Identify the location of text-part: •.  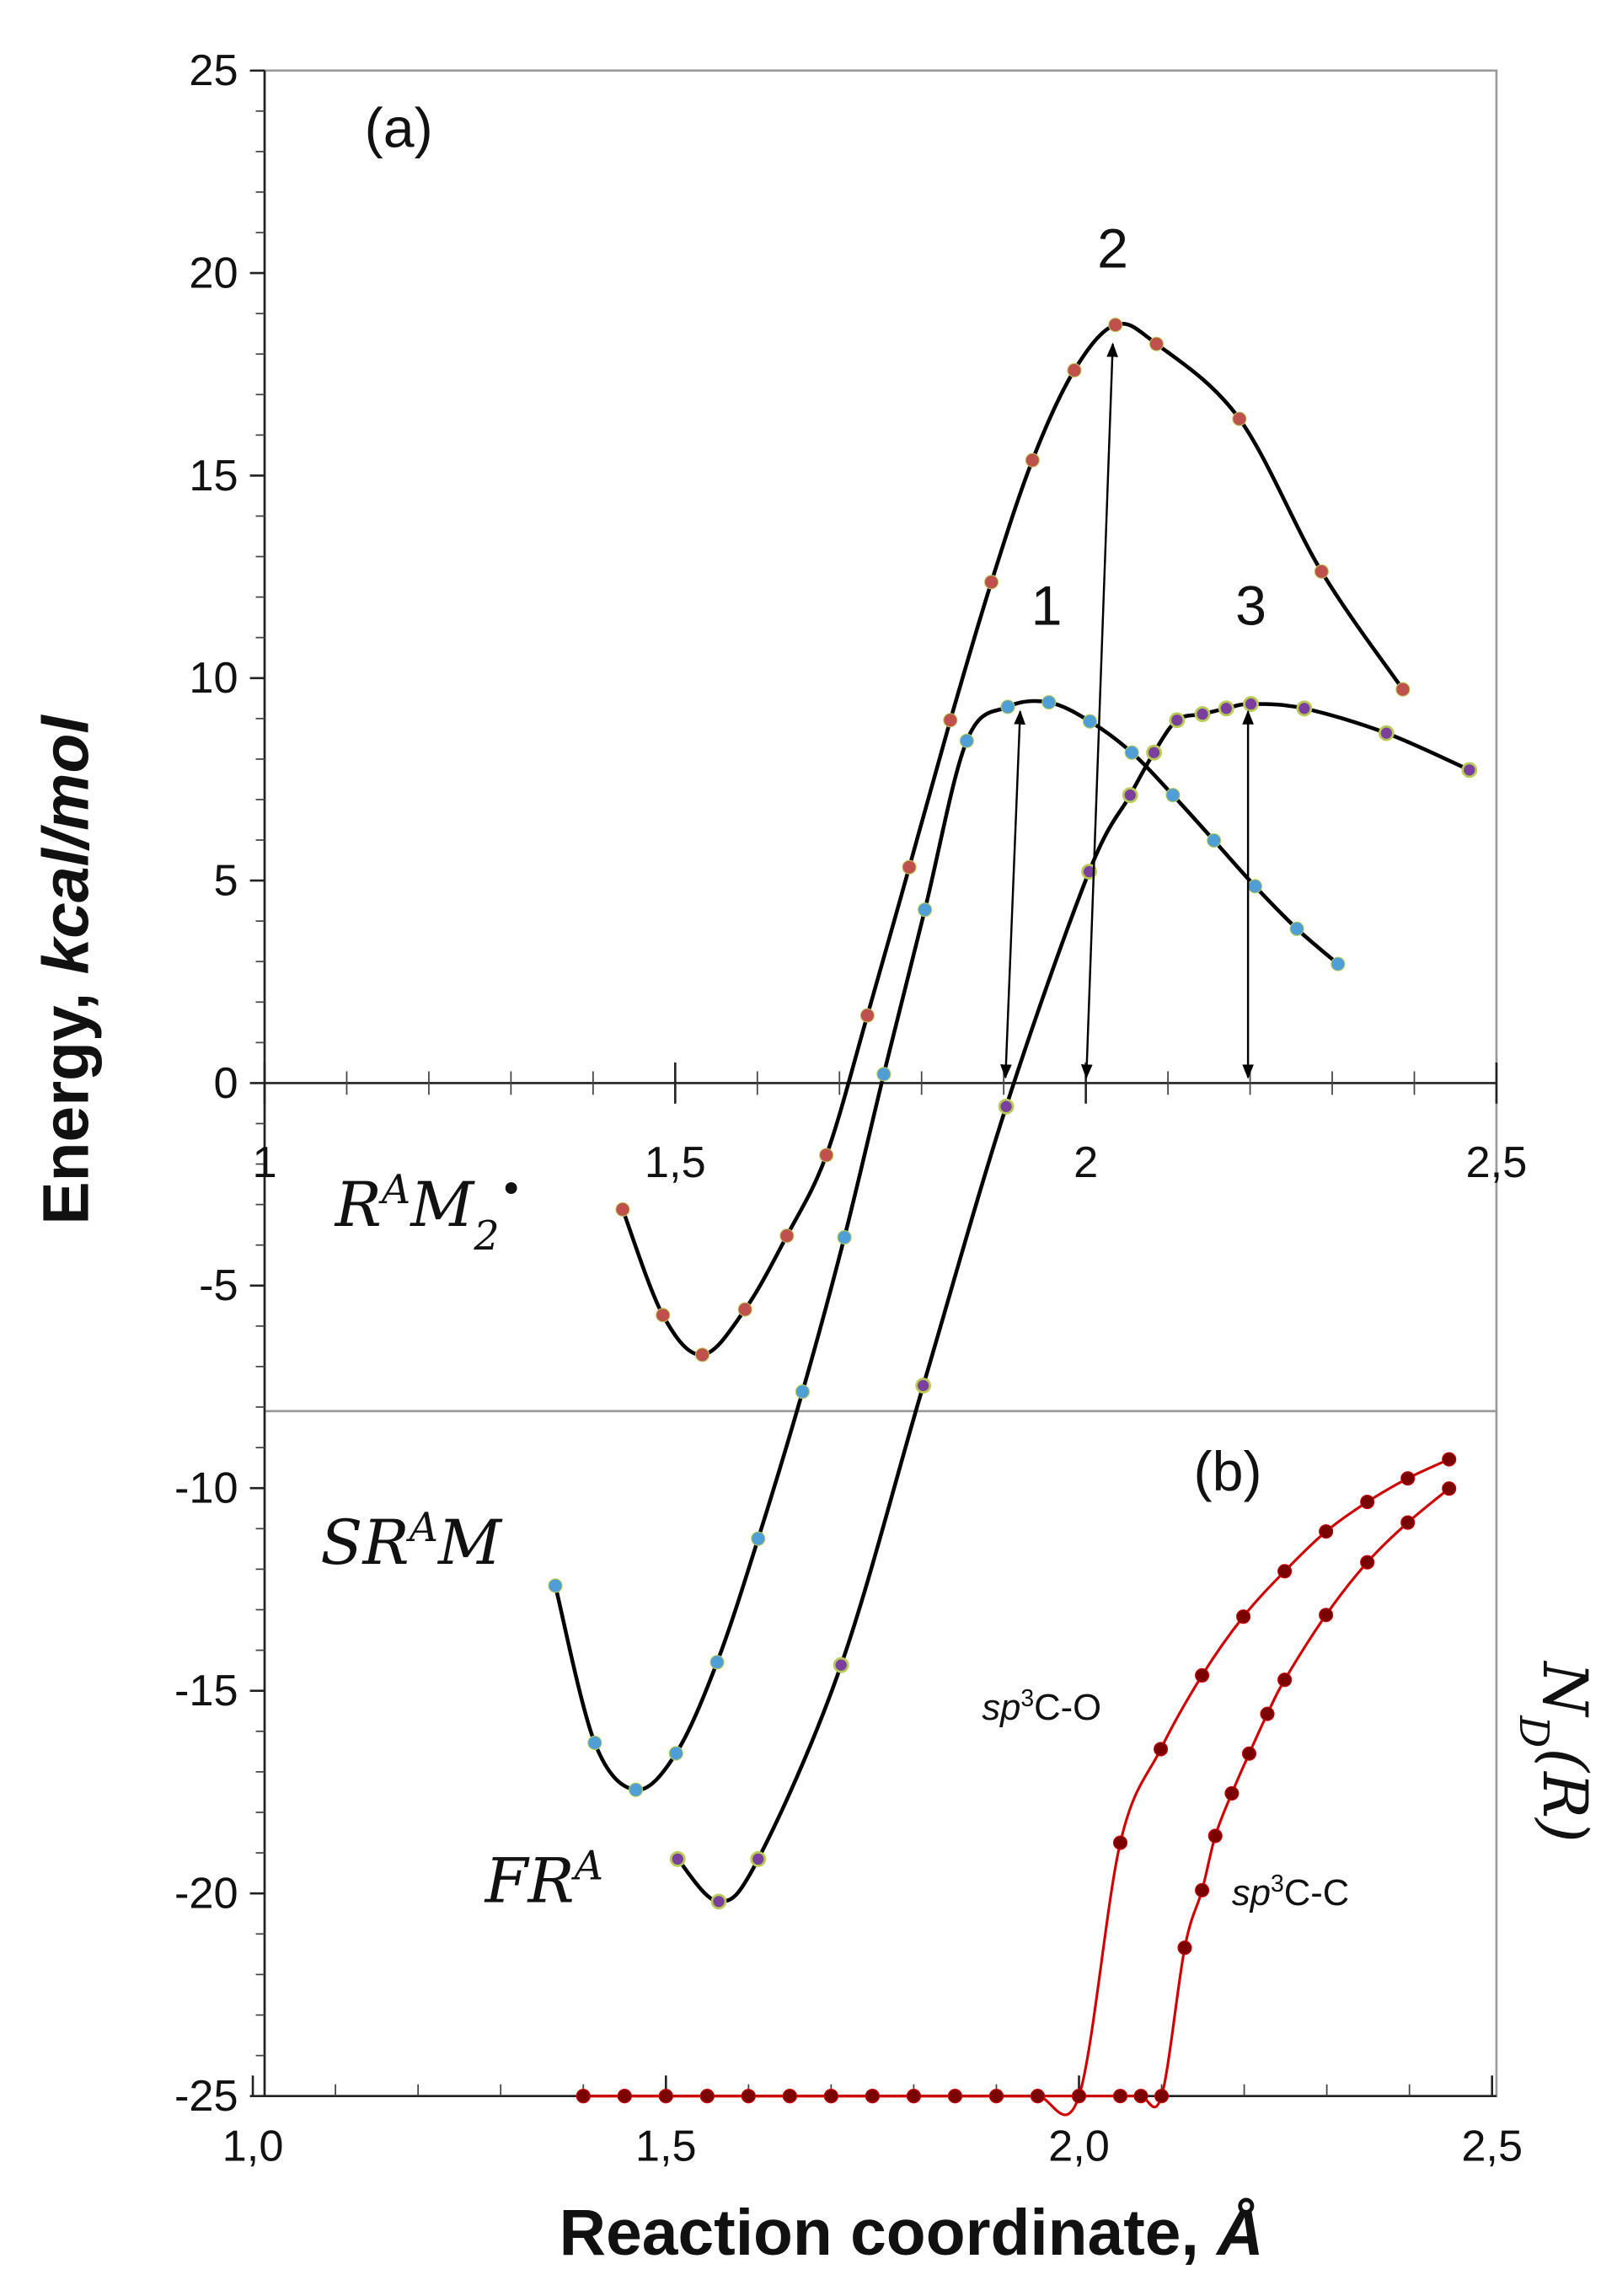
(511, 1189).